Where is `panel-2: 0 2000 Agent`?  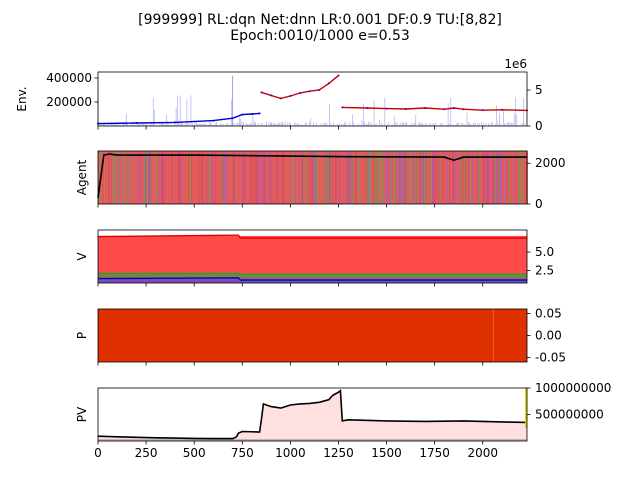
panel-2: 0 2000 Agent is located at coordinates (320, 180).